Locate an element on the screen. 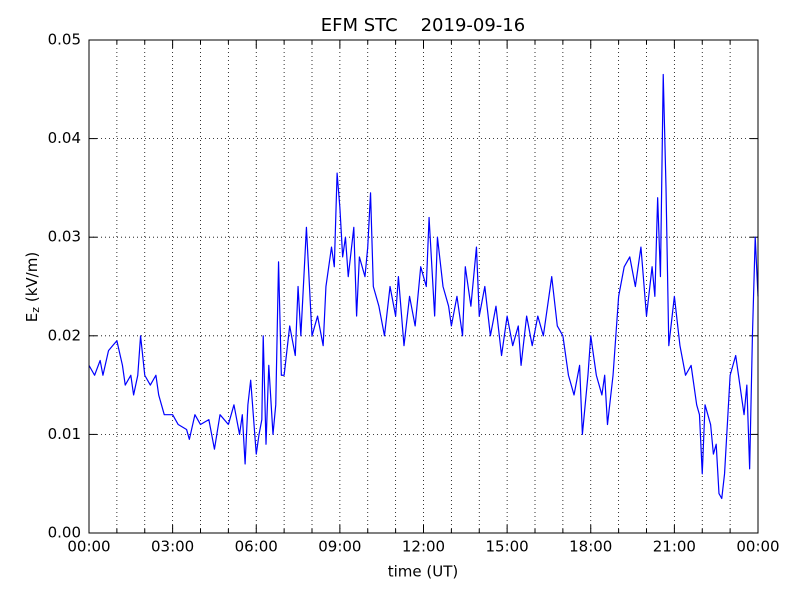 This screenshot has width=800, height=600. y-tick-label: 0.05 is located at coordinates (64, 40).